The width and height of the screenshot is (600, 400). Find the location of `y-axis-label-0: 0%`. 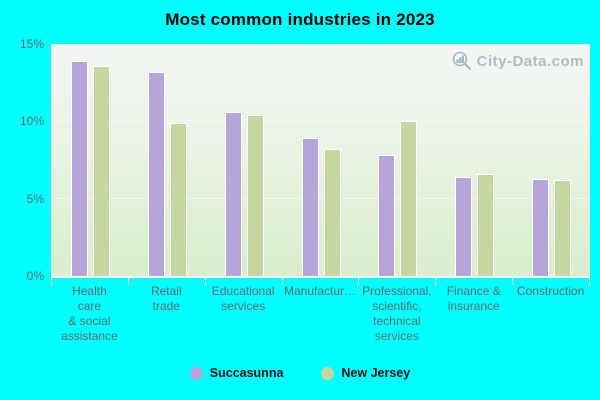

y-axis-label-0: 0% is located at coordinates (35, 276).